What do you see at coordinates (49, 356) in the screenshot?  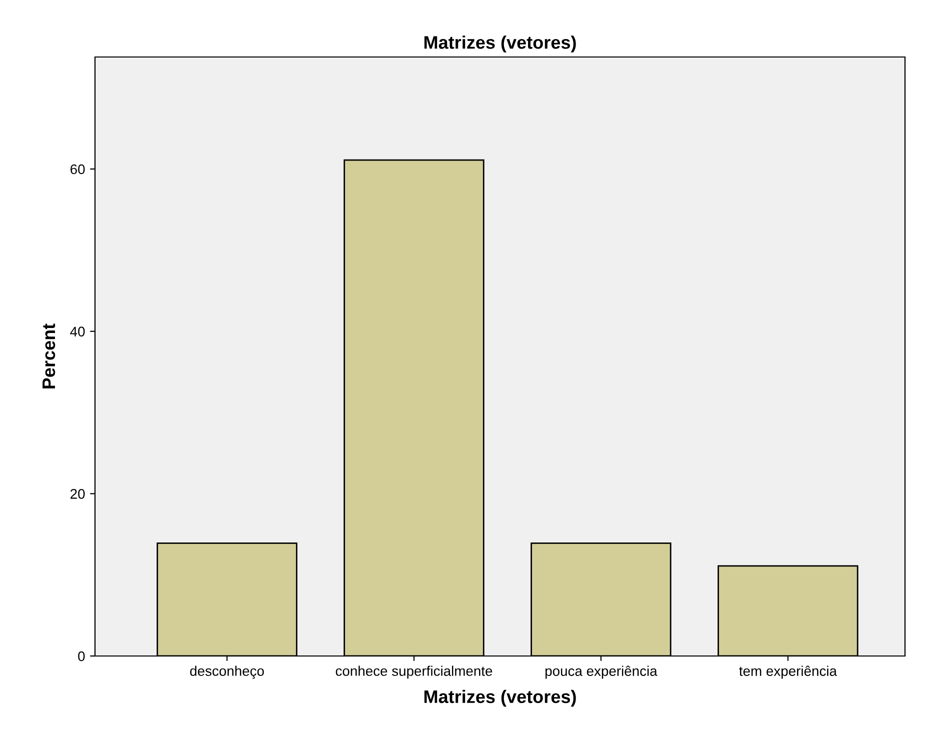 I see `y-axis-title: Percent` at bounding box center [49, 356].